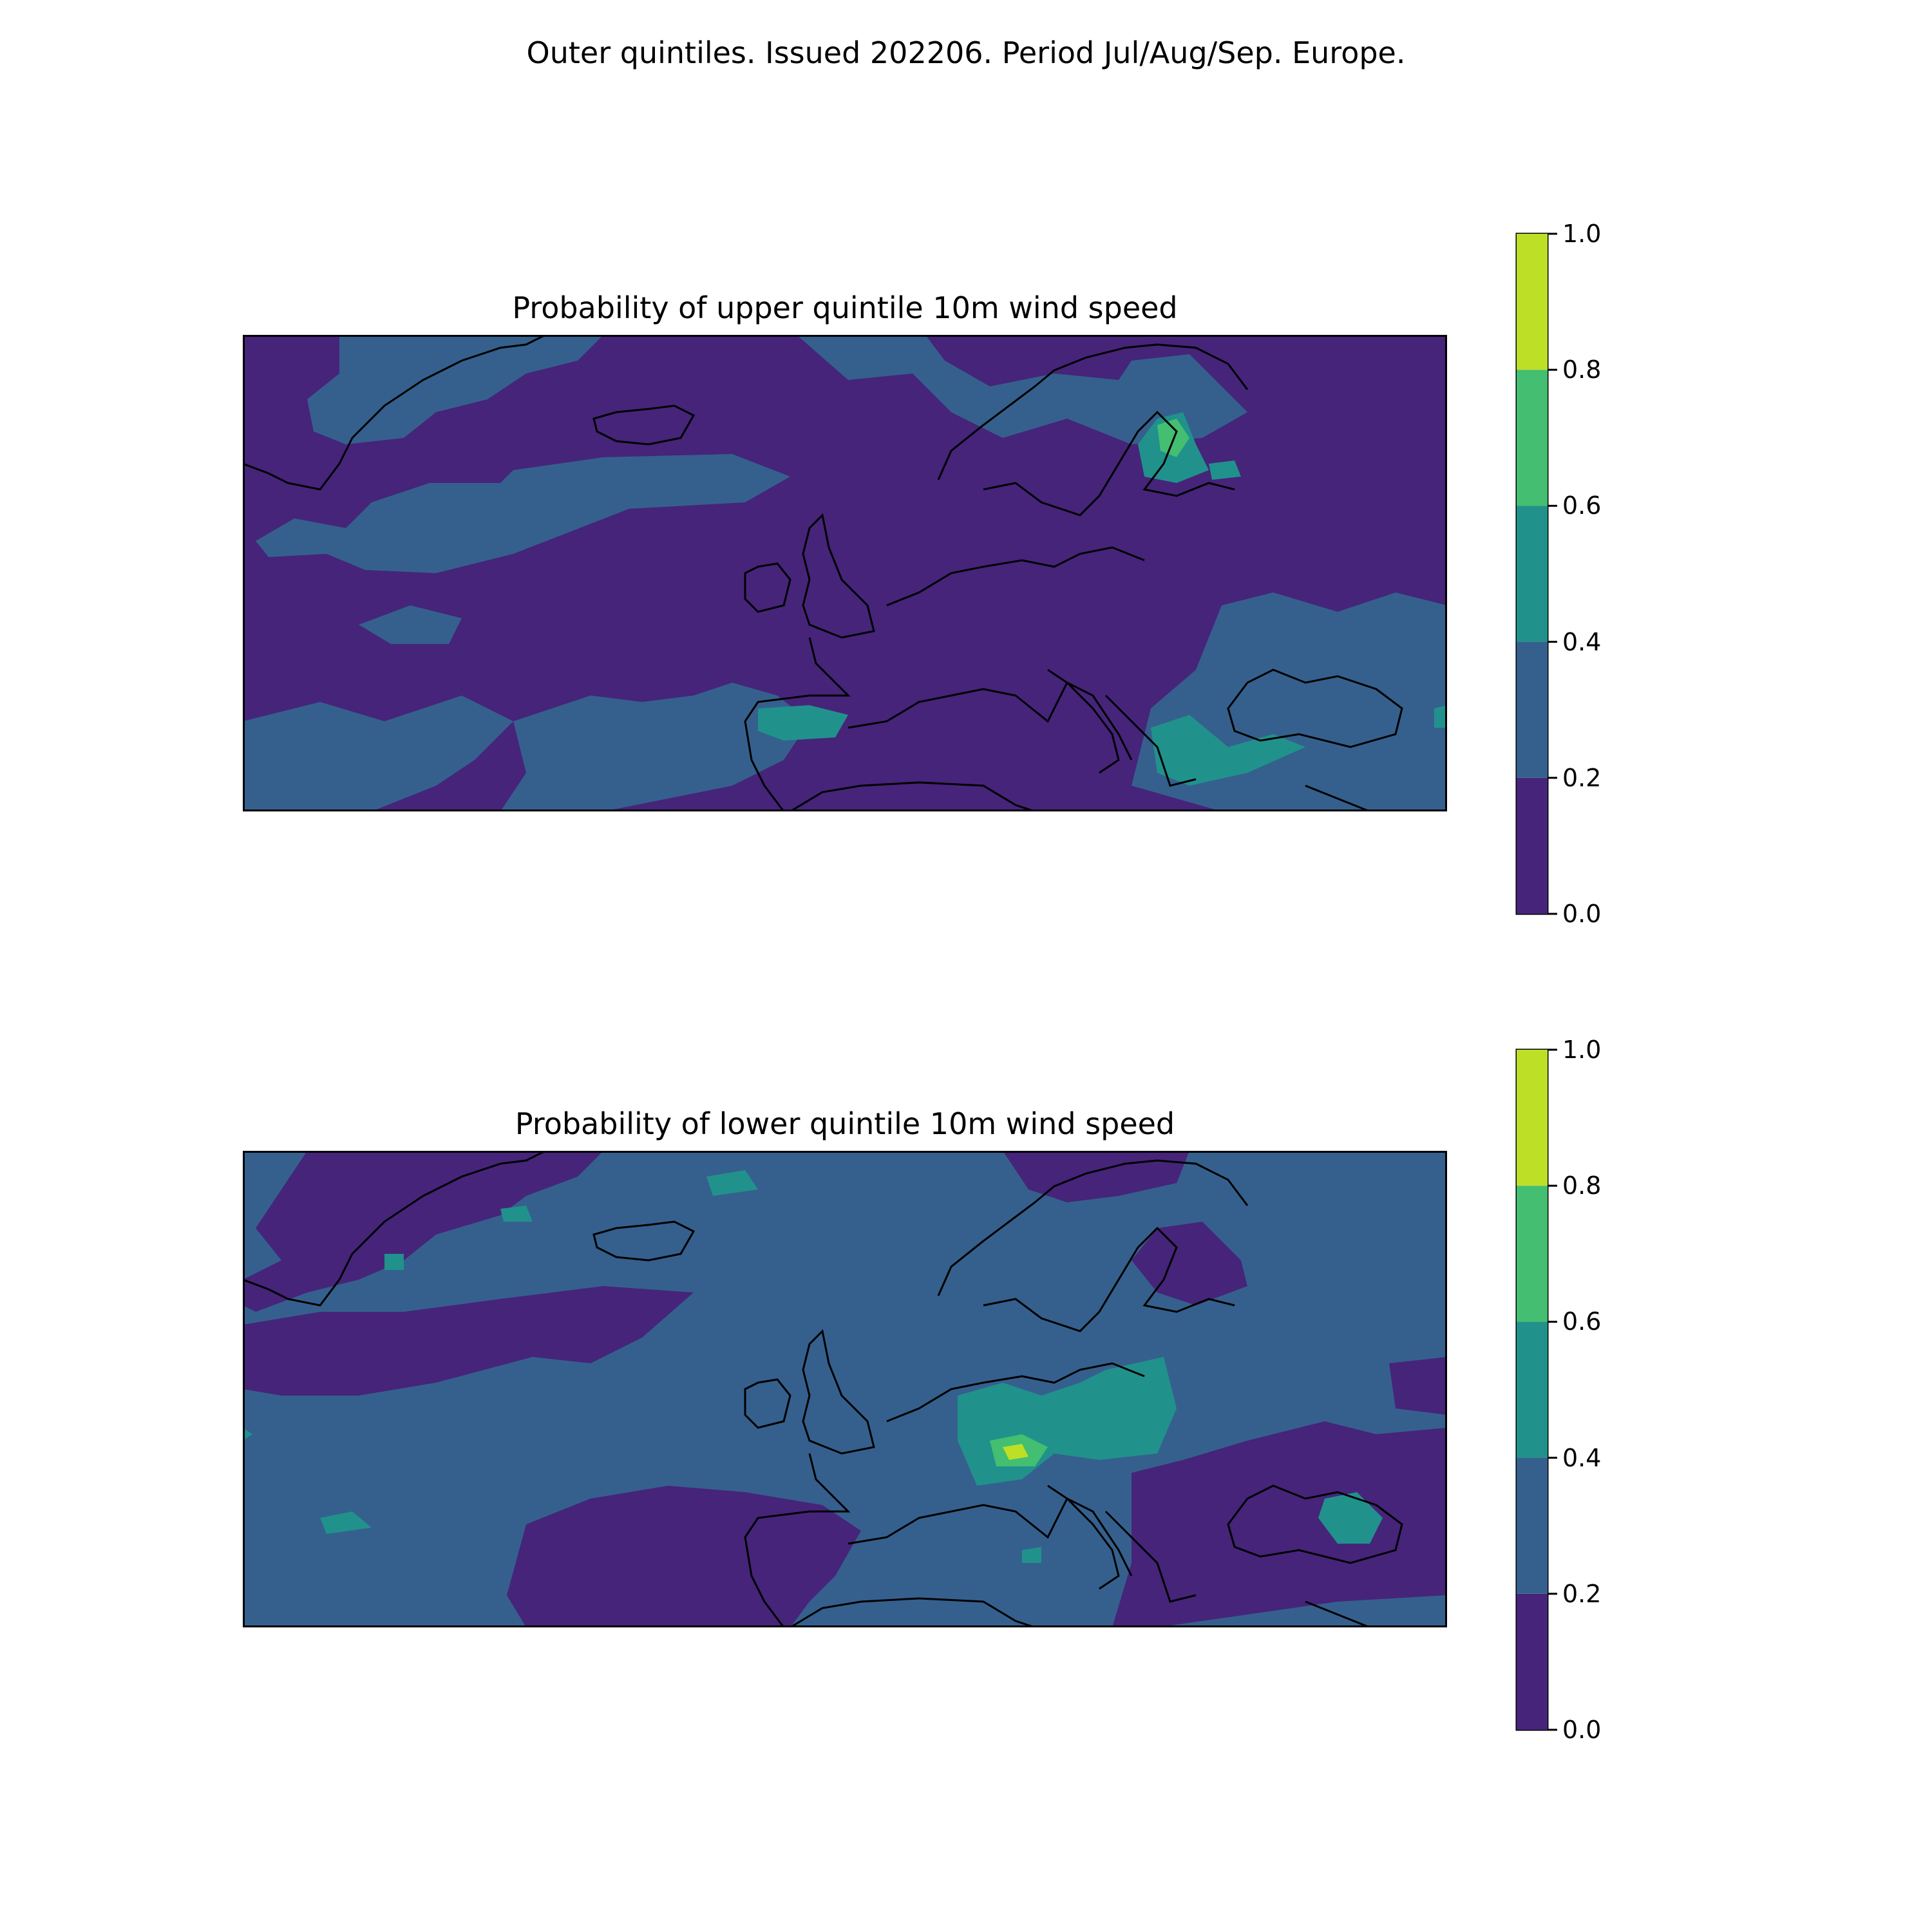 This screenshot has width=1932, height=1932. I want to click on upper-coast-ireland, so click(767, 587).